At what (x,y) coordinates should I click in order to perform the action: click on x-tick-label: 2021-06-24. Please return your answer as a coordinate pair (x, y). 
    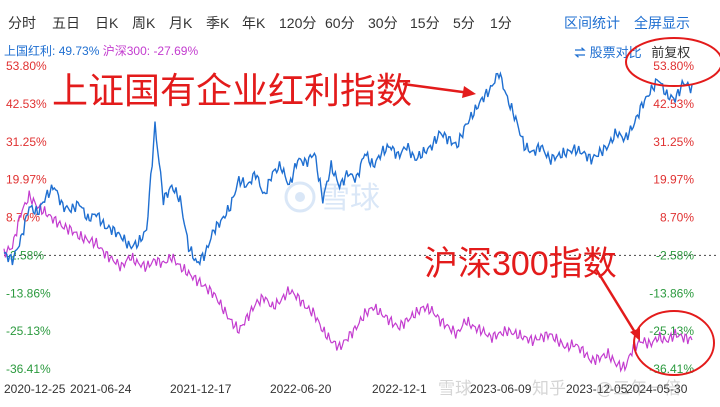
    Looking at the image, I should click on (101, 389).